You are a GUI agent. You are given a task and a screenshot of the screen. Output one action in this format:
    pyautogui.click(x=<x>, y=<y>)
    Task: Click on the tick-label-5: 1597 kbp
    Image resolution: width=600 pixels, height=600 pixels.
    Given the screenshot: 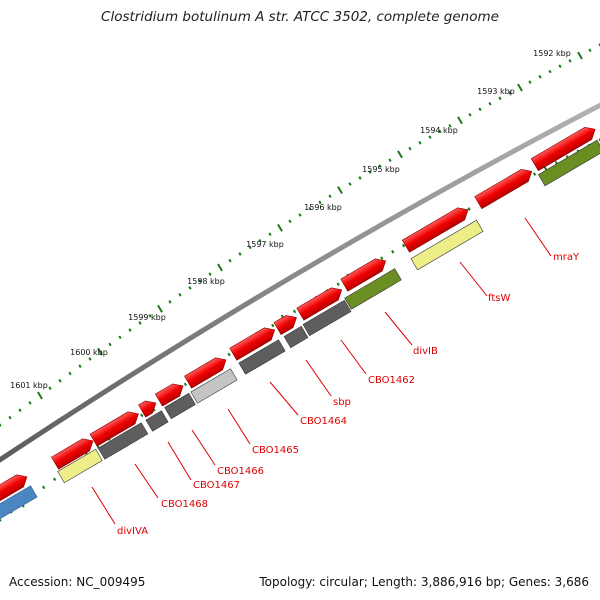 What is the action you would take?
    pyautogui.click(x=265, y=244)
    